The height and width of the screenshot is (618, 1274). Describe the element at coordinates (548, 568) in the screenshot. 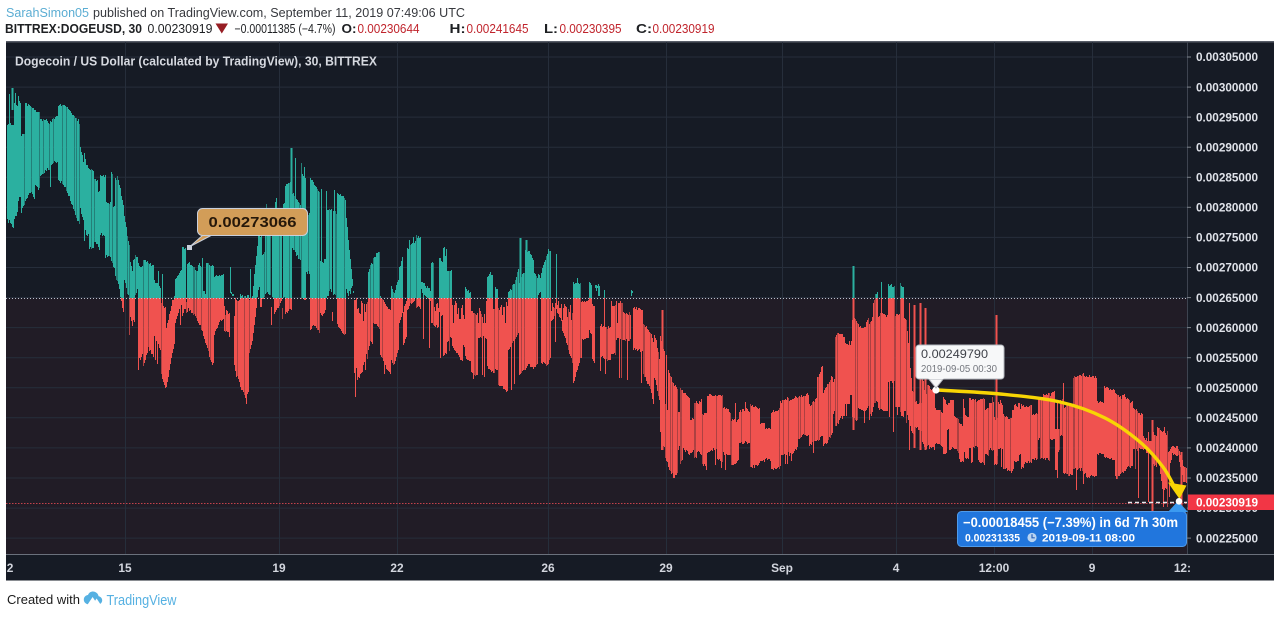

I see `svg-text: 26` at that location.